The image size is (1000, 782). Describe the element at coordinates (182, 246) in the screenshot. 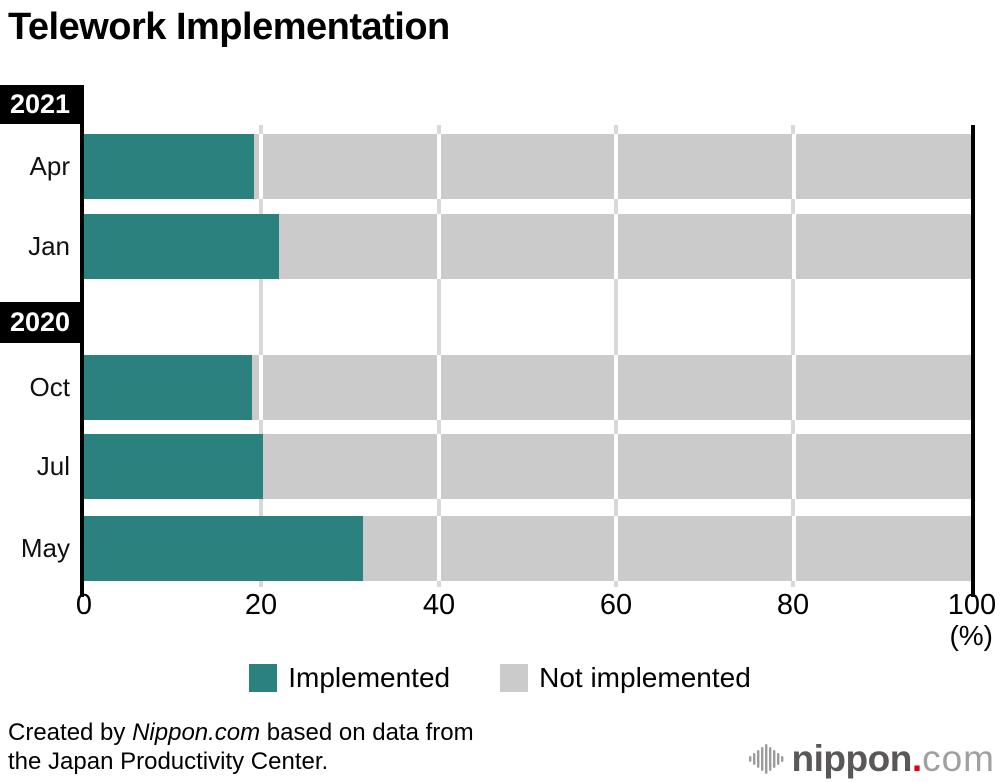

I see `implemented-bar-jan-2021` at that location.